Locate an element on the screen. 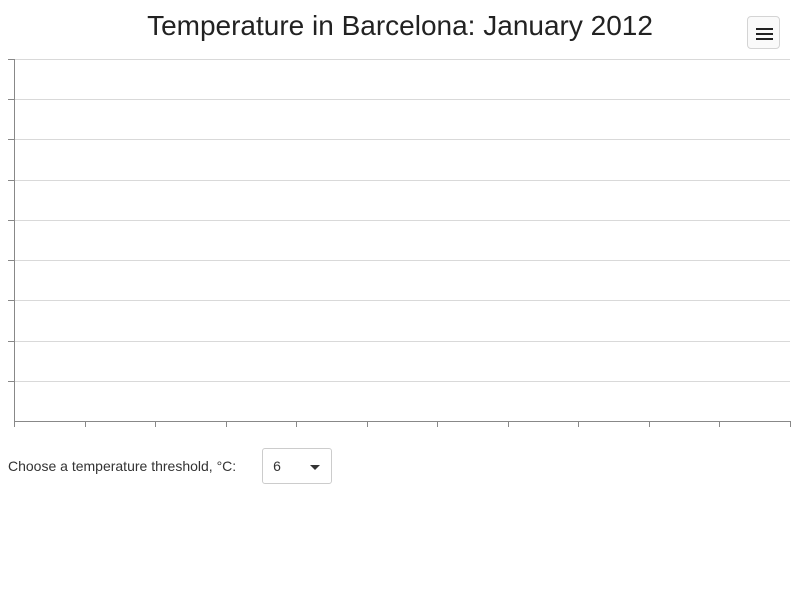 The image size is (800, 600). caret-down-icon is located at coordinates (315, 467).